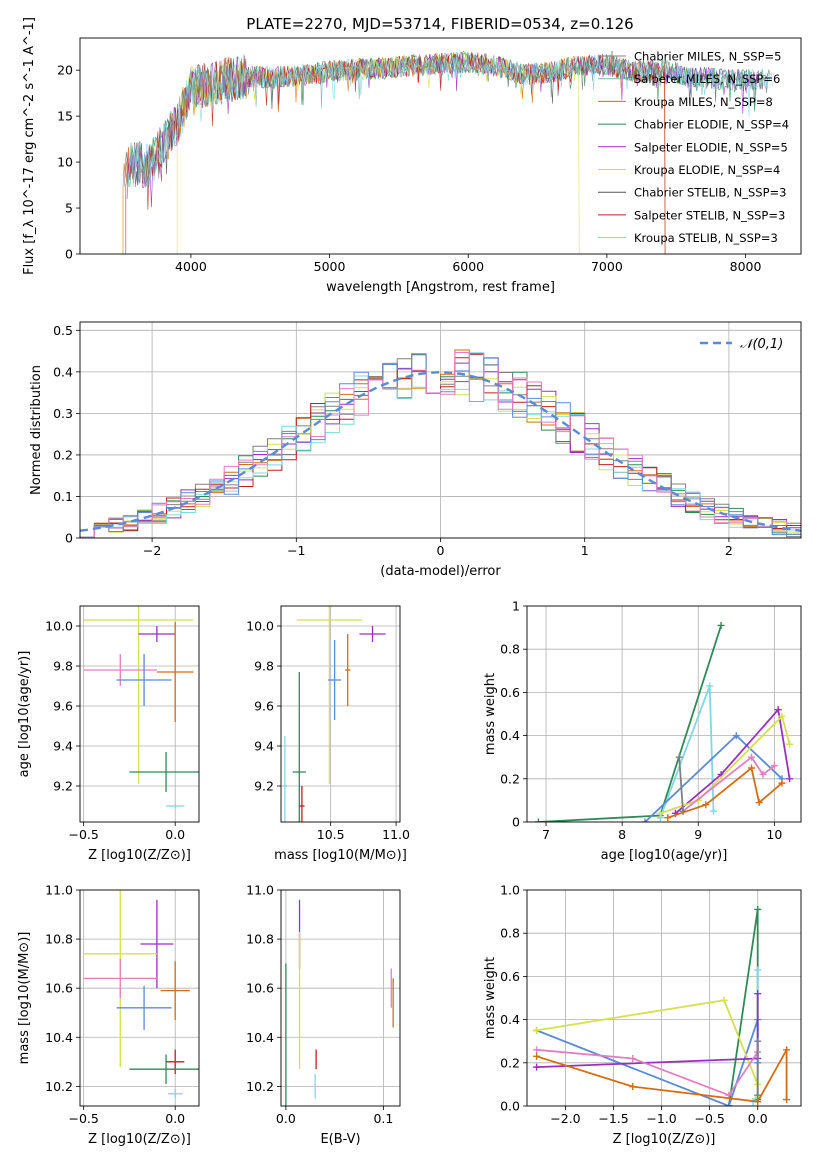 The width and height of the screenshot is (819, 1170). What do you see at coordinates (264, 746) in the screenshot?
I see `y-tick-label: 9.4` at bounding box center [264, 746].